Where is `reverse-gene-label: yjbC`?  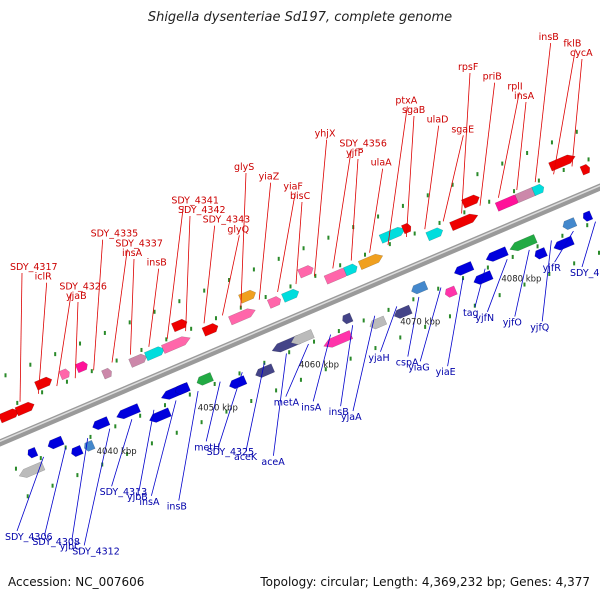
reverse-gene-label: yjbC is located at coordinates (70, 547).